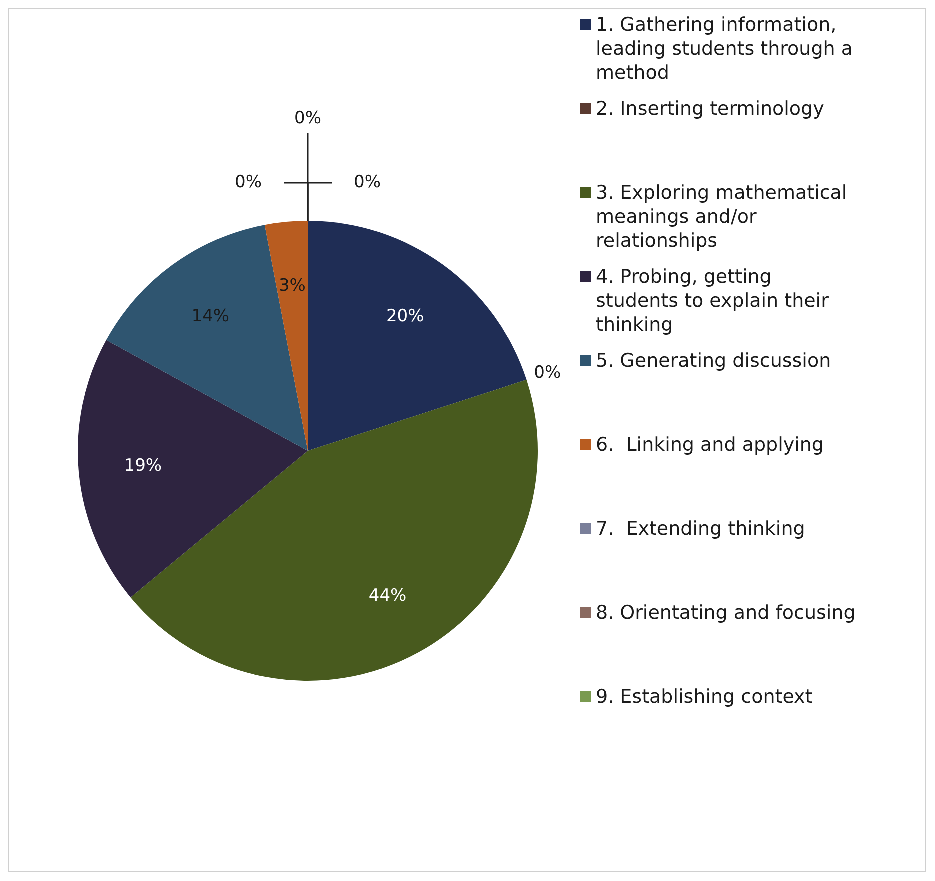 The height and width of the screenshot is (881, 935). I want to click on data-label: 20%, so click(405, 316).